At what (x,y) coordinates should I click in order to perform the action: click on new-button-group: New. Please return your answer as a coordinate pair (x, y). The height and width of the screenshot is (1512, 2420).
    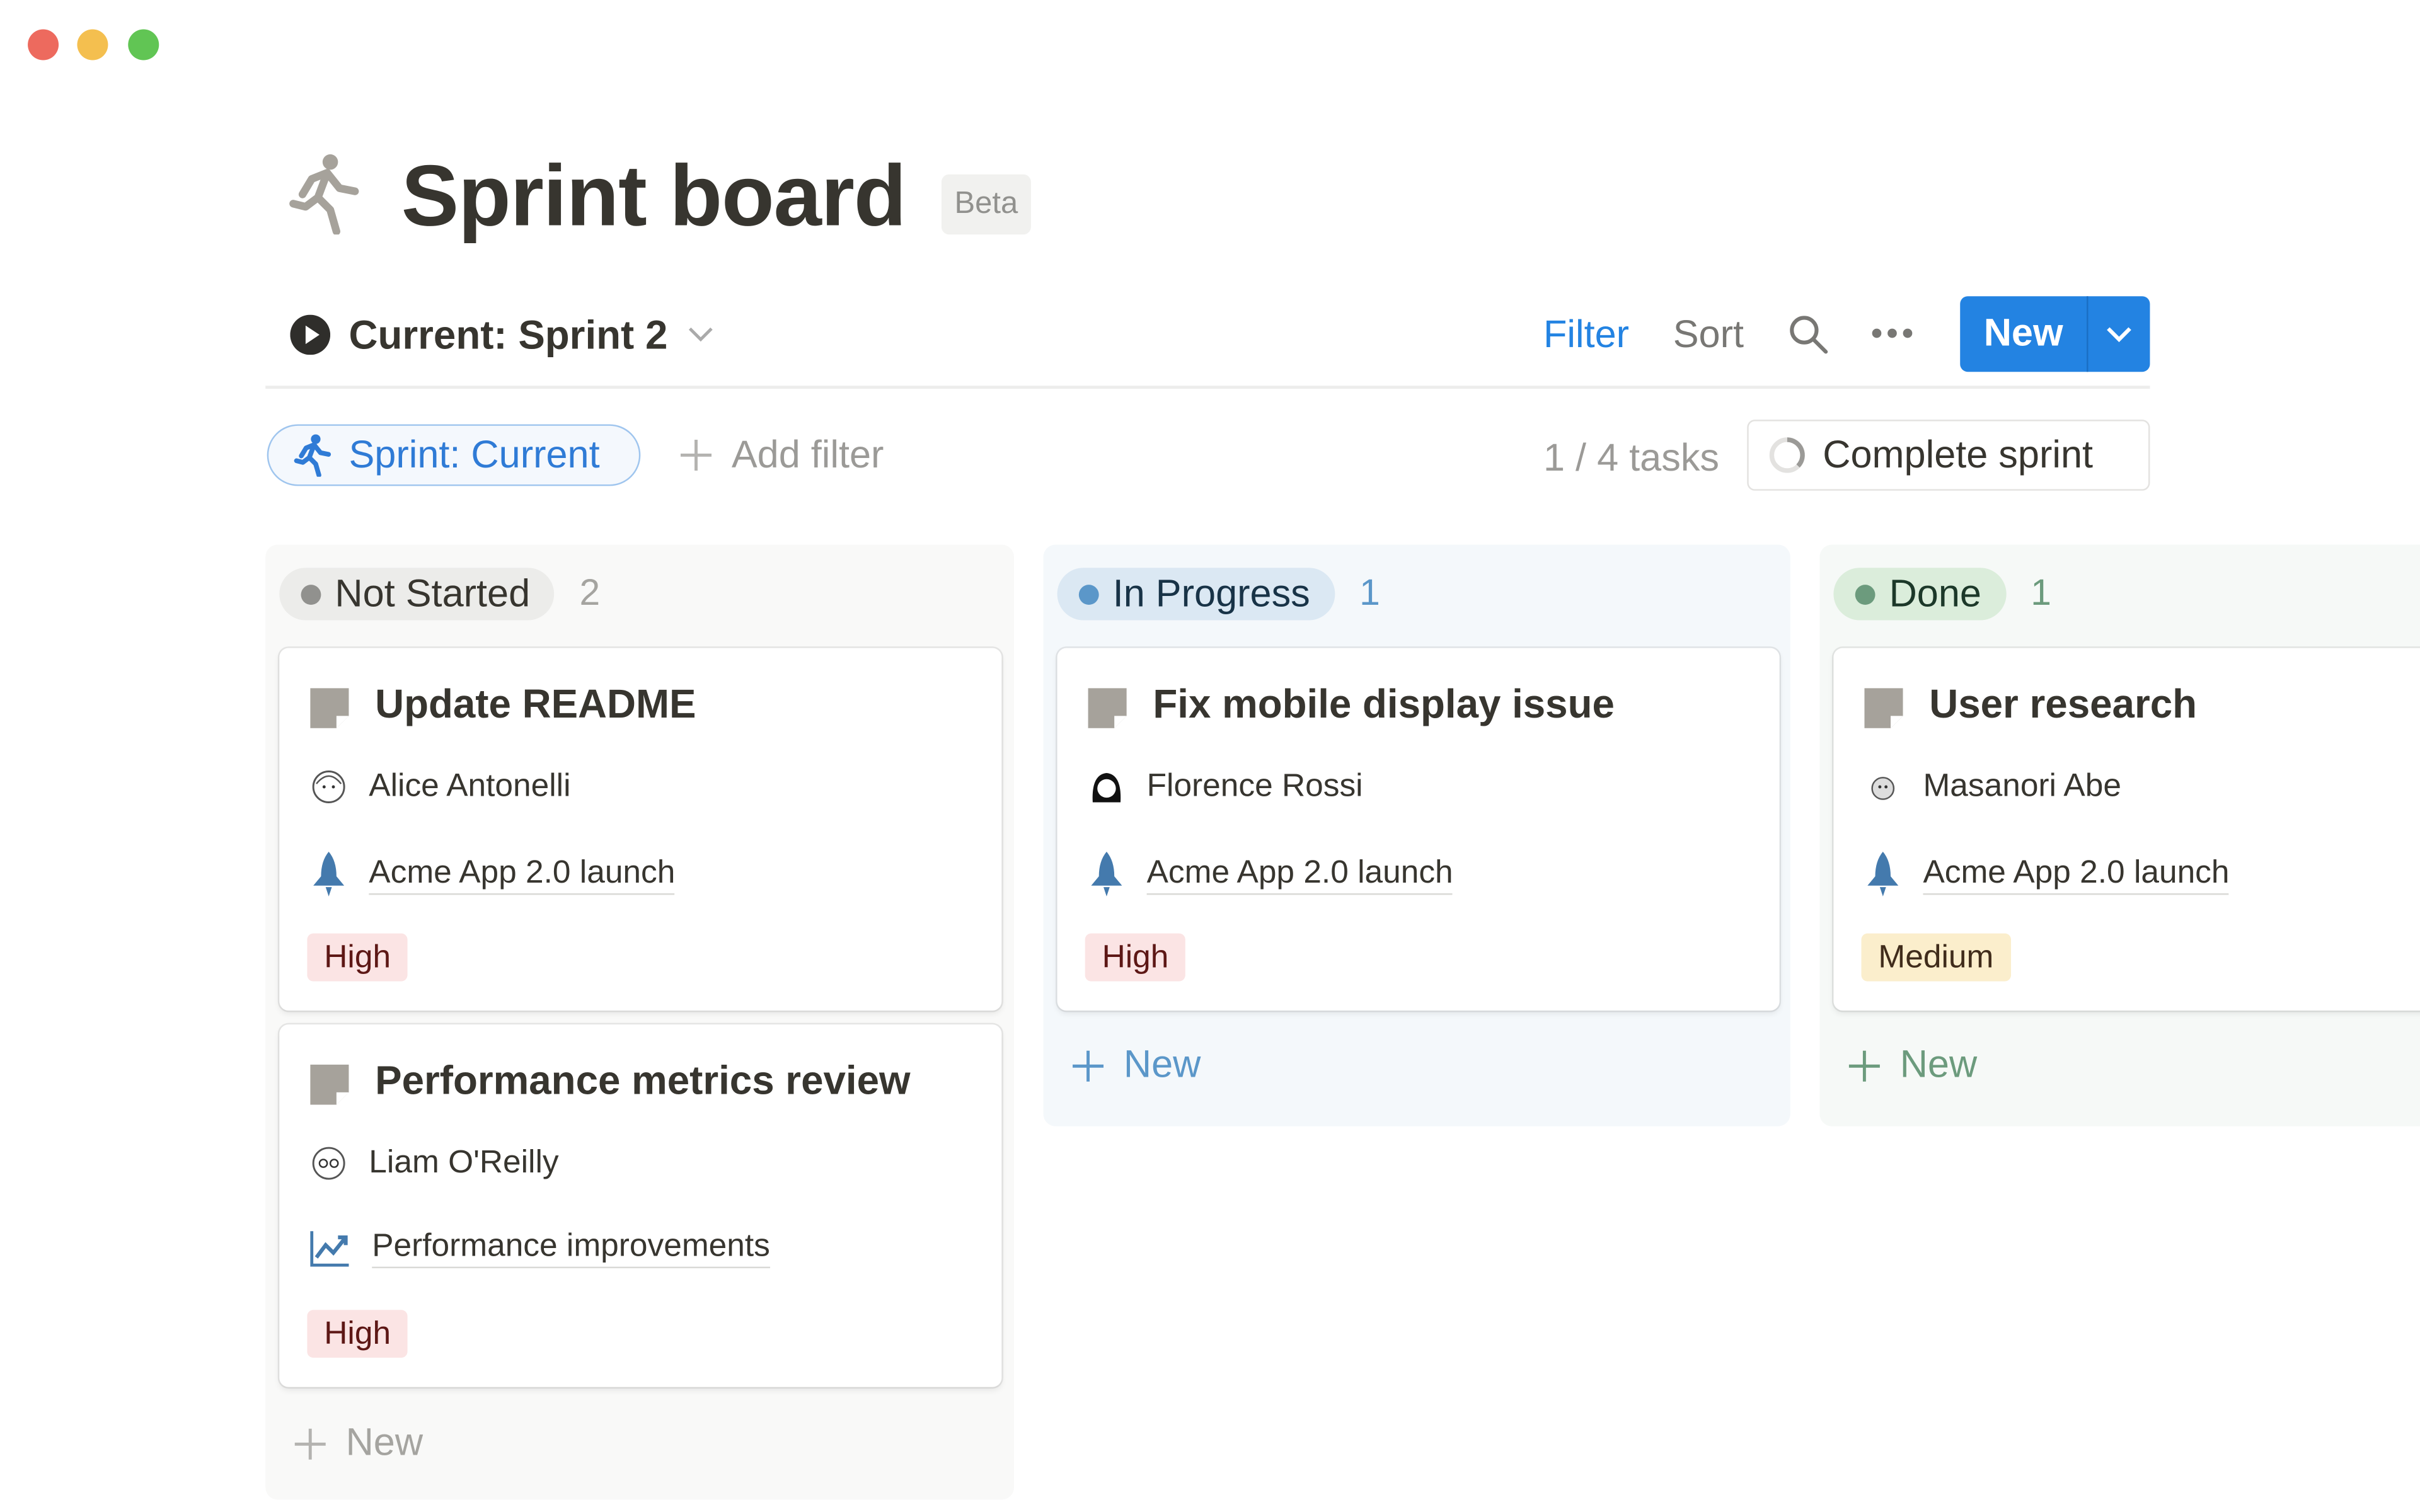
    Looking at the image, I should click on (2055, 334).